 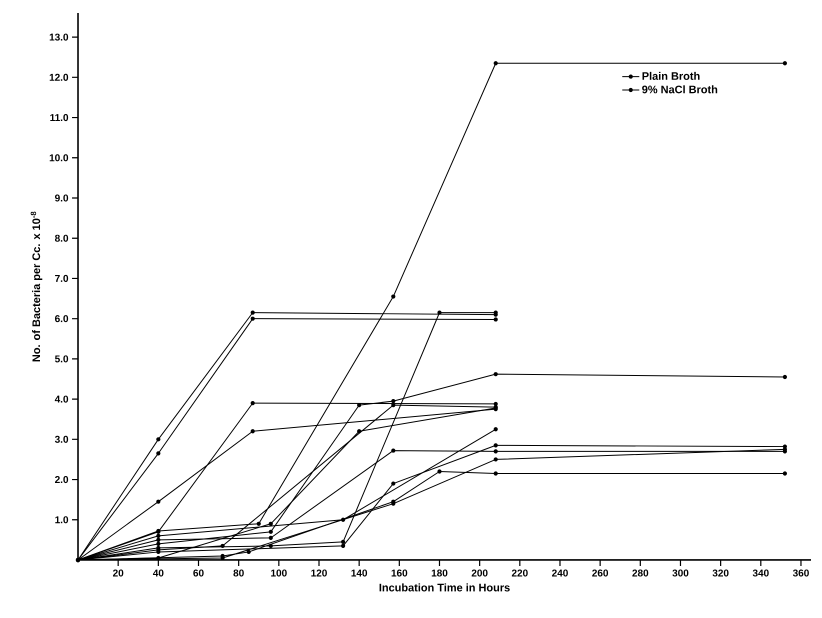 I want to click on y-tick-label: 1.0, so click(x=61, y=520).